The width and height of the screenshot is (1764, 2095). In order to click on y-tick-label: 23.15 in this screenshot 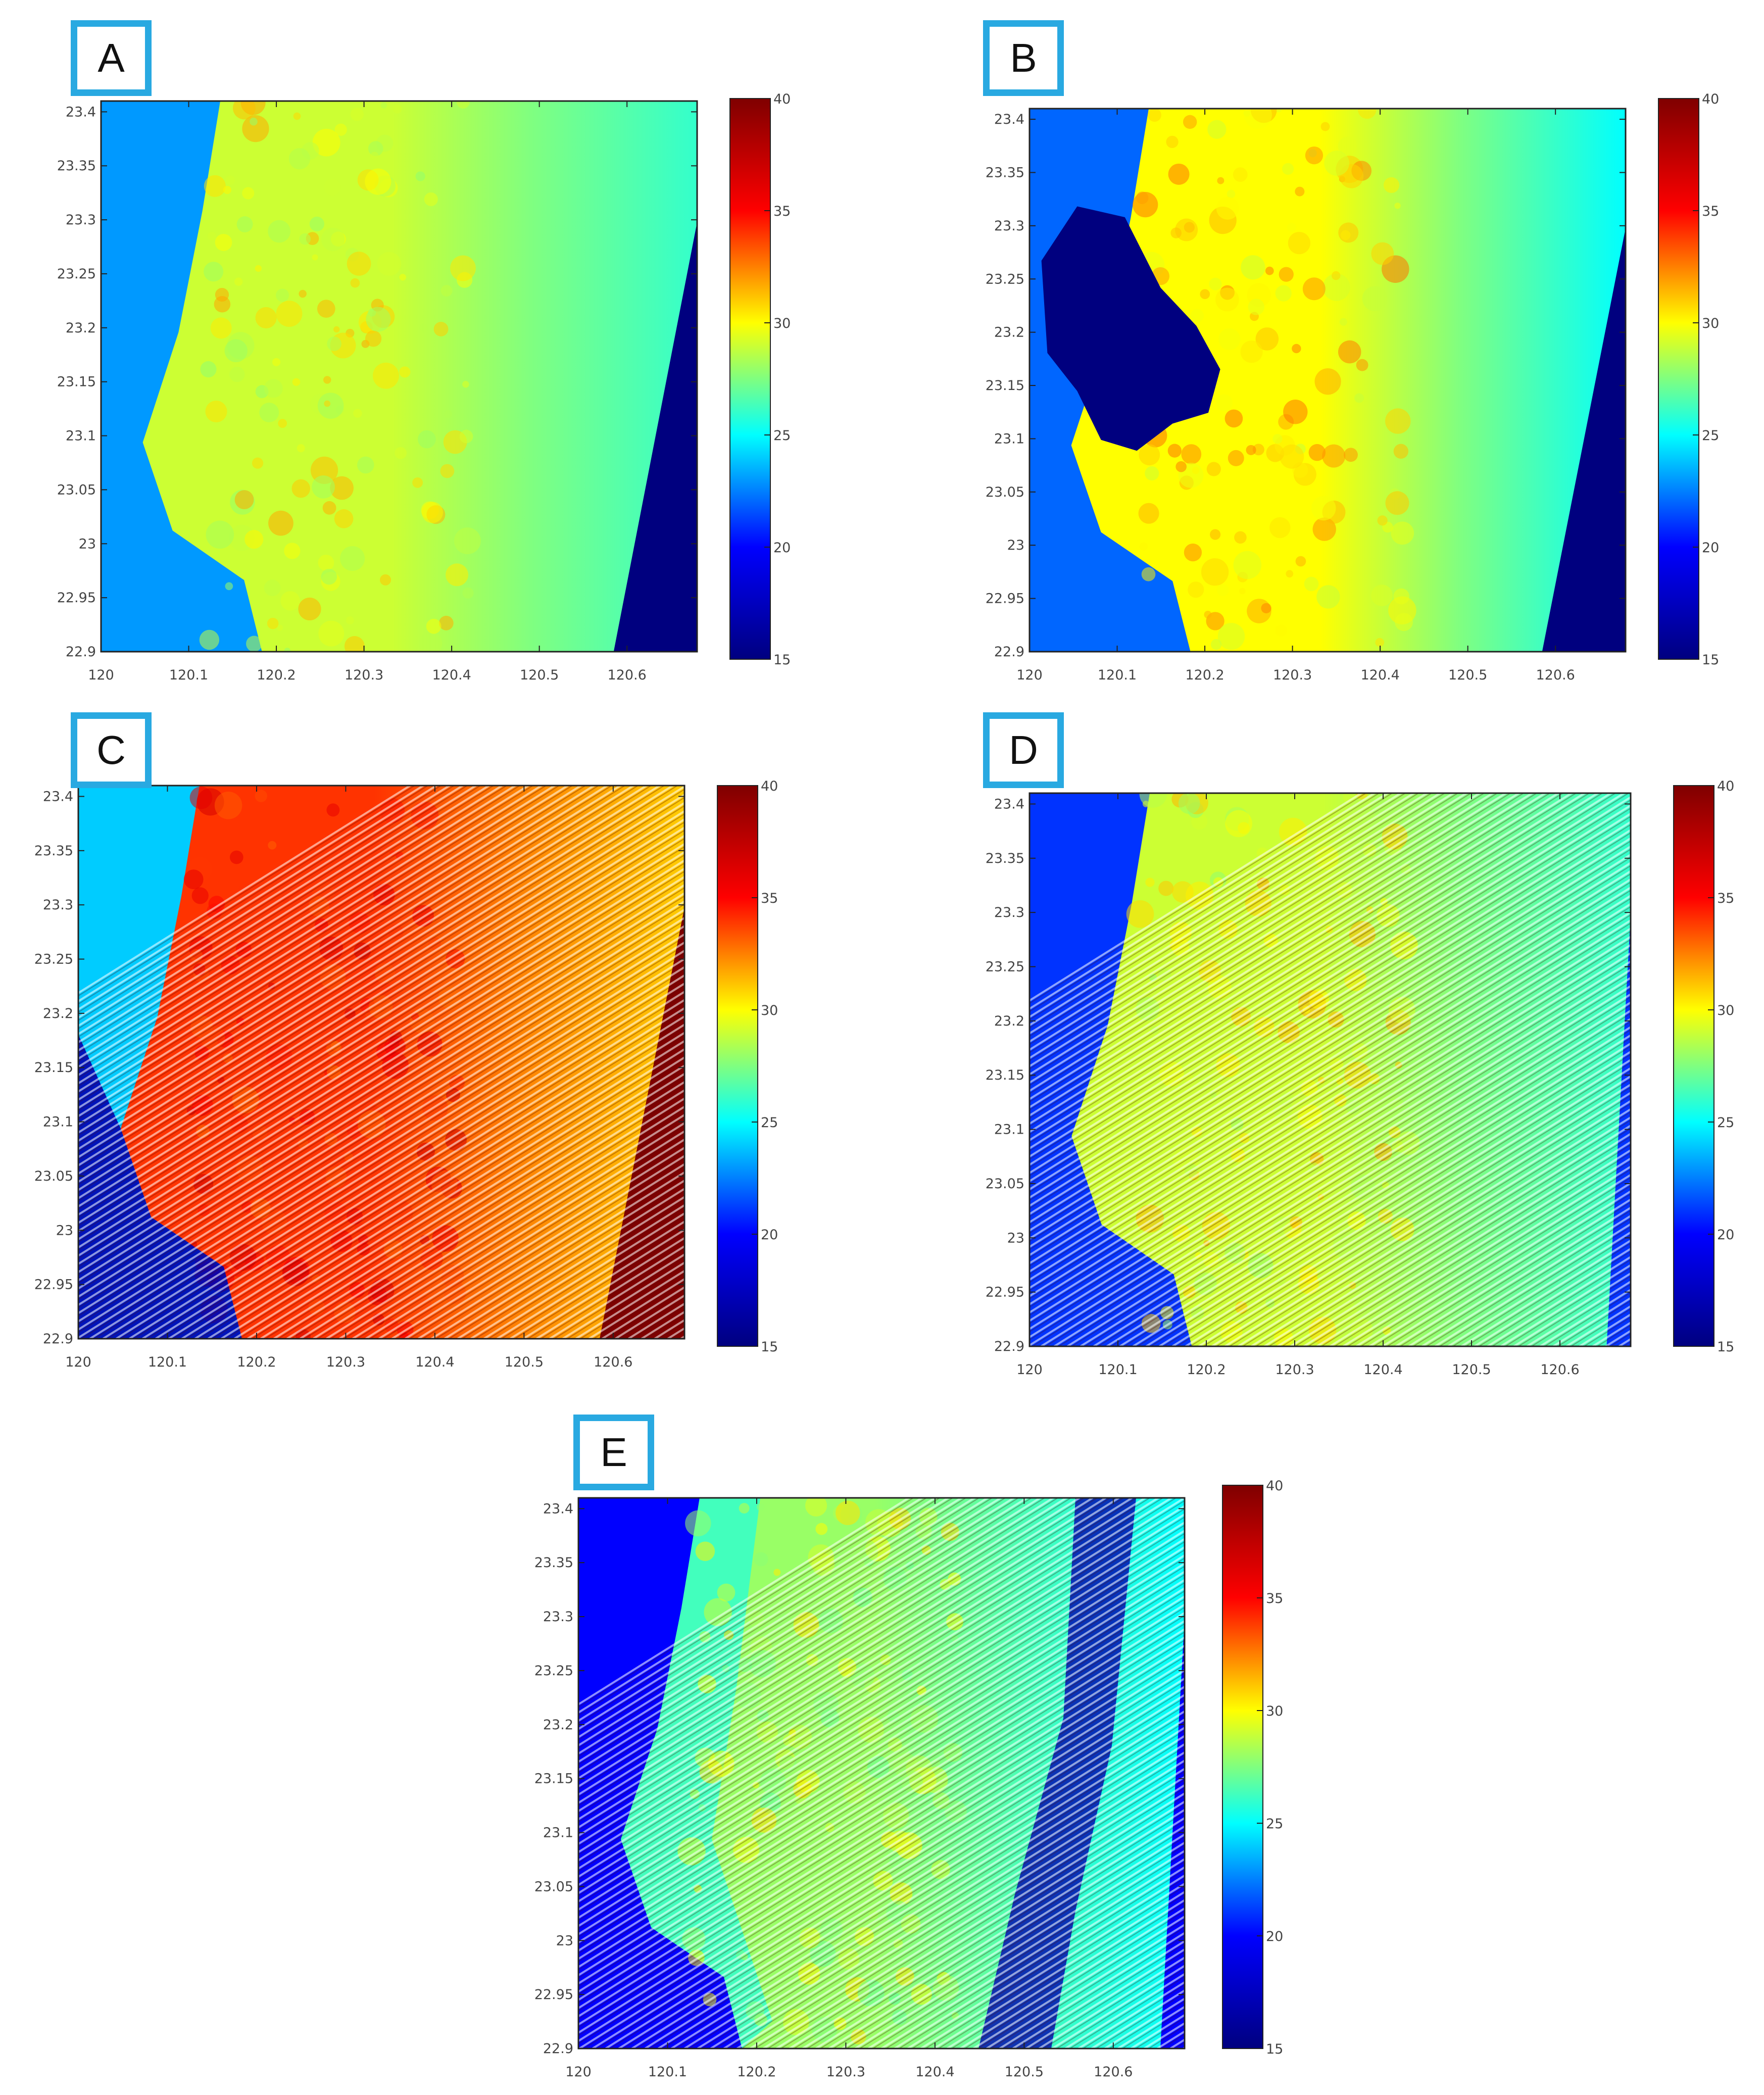, I will do `click(53, 1068)`.